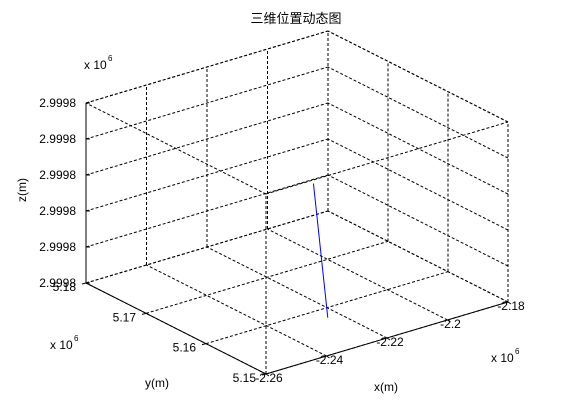 Image resolution: width=571 pixels, height=413 pixels. What do you see at coordinates (502, 358) in the screenshot?
I see `x-exponent-base: x 10` at bounding box center [502, 358].